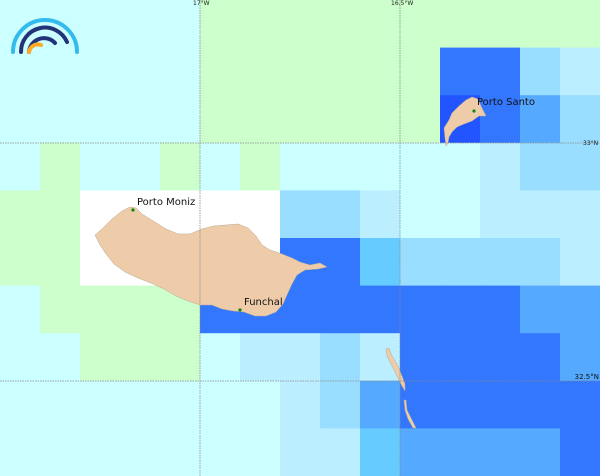  What do you see at coordinates (402, 3) in the screenshot?
I see `longitude-label: 16.5°W` at bounding box center [402, 3].